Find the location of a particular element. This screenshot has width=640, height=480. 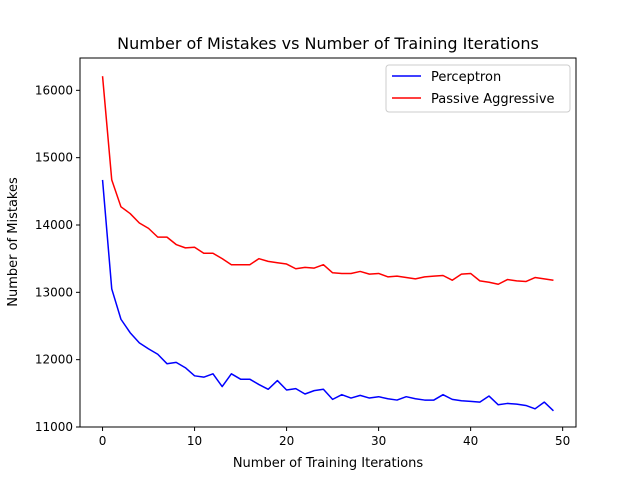

y-tick-label: 16000 is located at coordinates (54, 90).